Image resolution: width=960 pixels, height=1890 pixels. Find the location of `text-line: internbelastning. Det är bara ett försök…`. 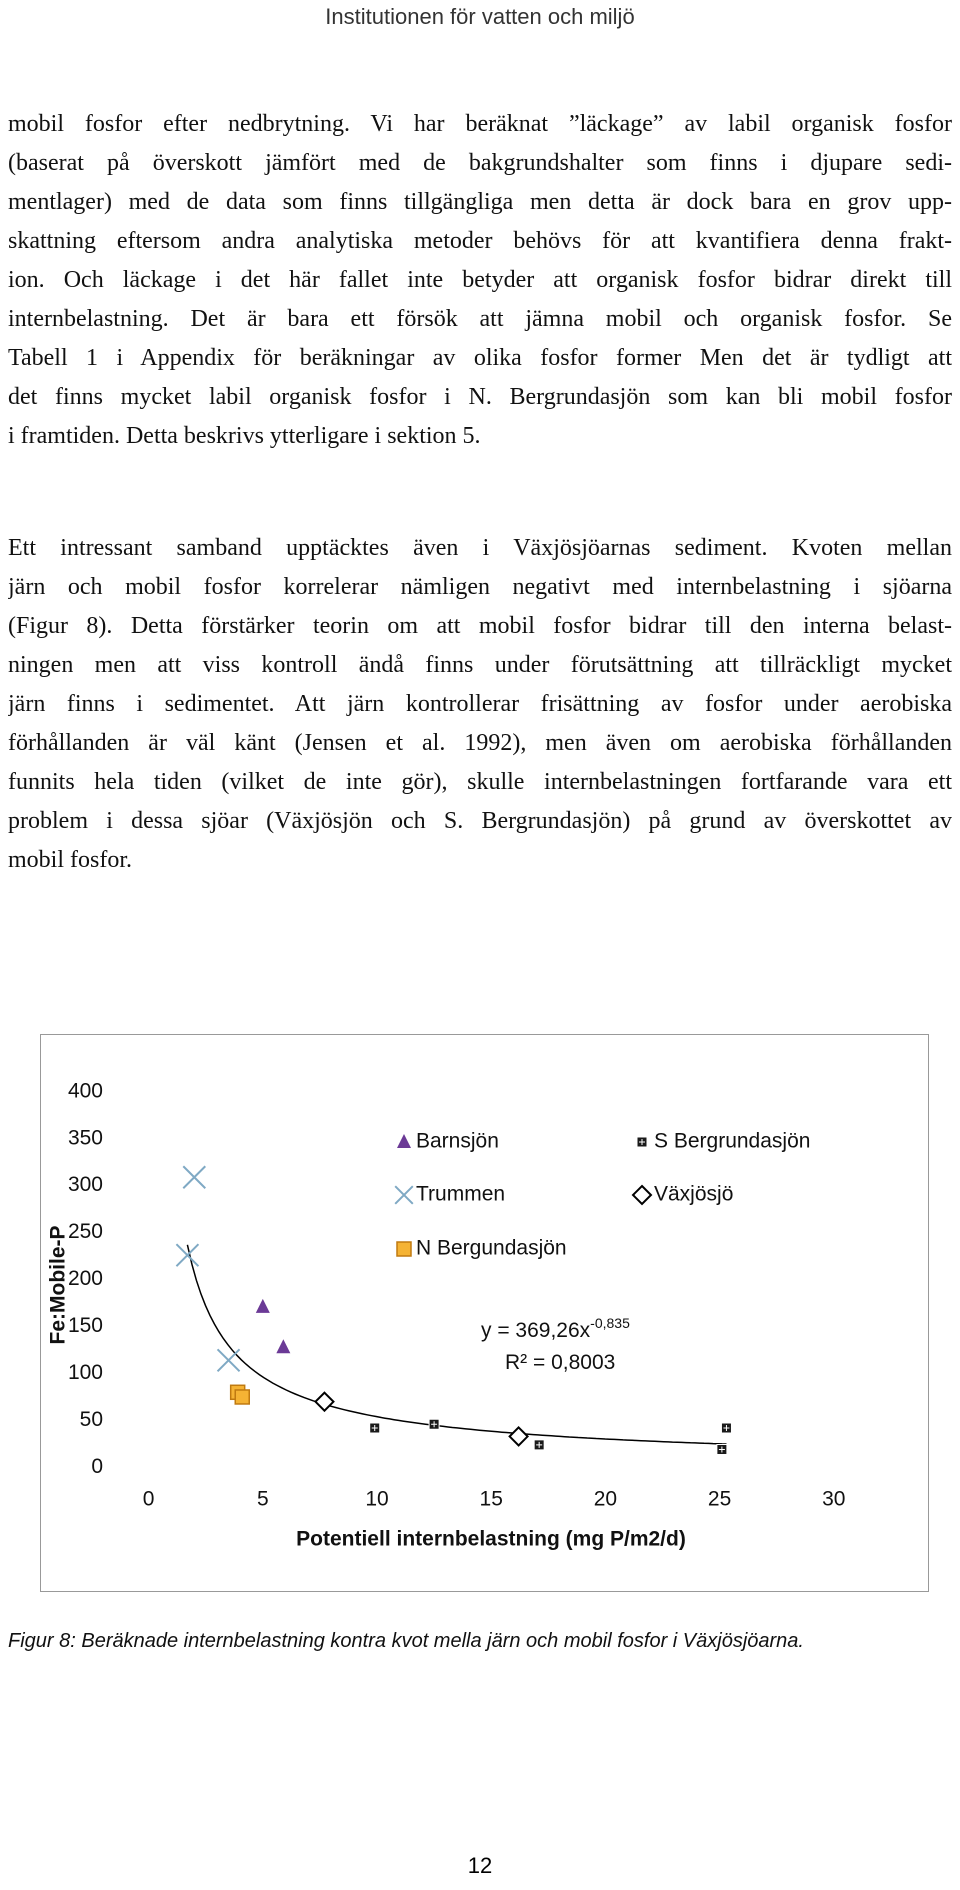

text-line: internbelastning. Det är bara ett försök… is located at coordinates (480, 319).